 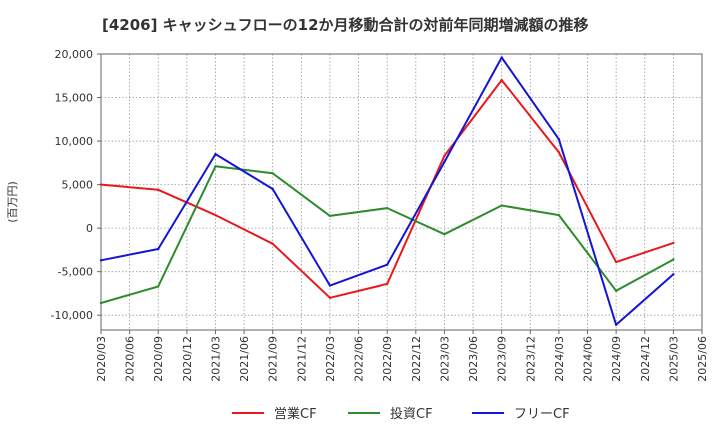 What do you see at coordinates (74, 141) in the screenshot?
I see `y-tick-label: 10,000` at bounding box center [74, 141].